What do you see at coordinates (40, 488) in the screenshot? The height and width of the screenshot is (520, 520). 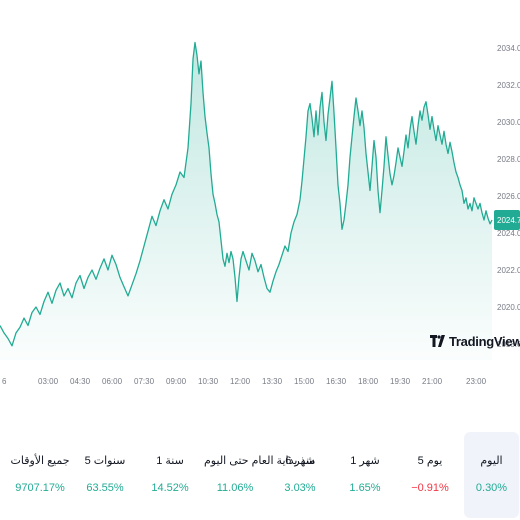 I see `period-change-value: 9707.17%` at bounding box center [40, 488].